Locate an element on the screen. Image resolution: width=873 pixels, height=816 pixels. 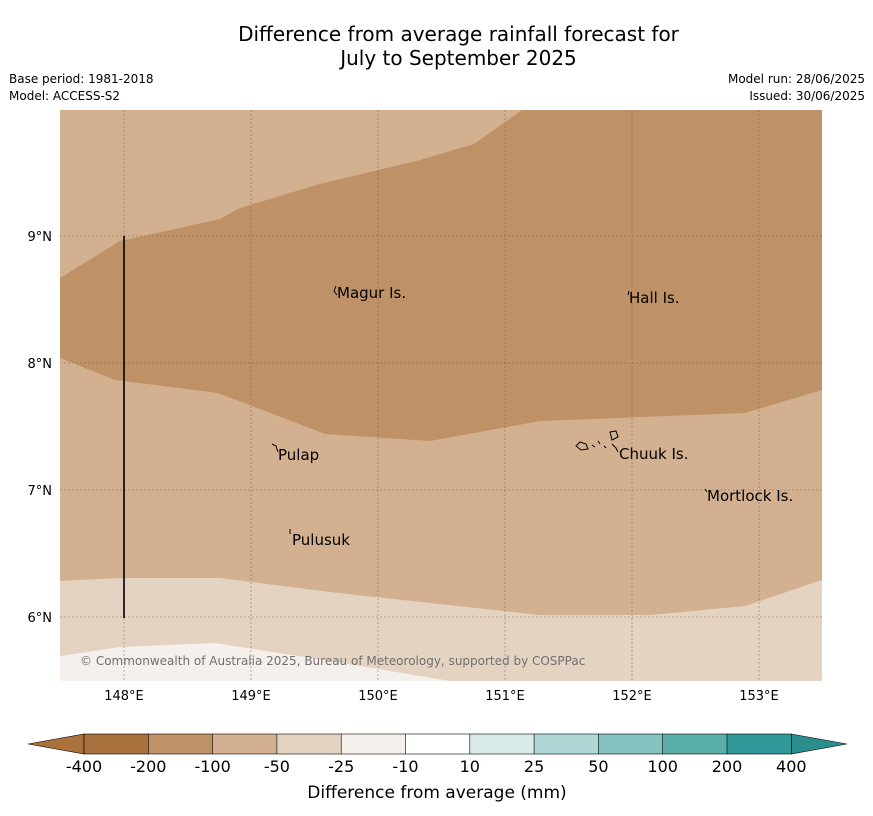
lon-tick-153e: 153°E is located at coordinates (759, 696).